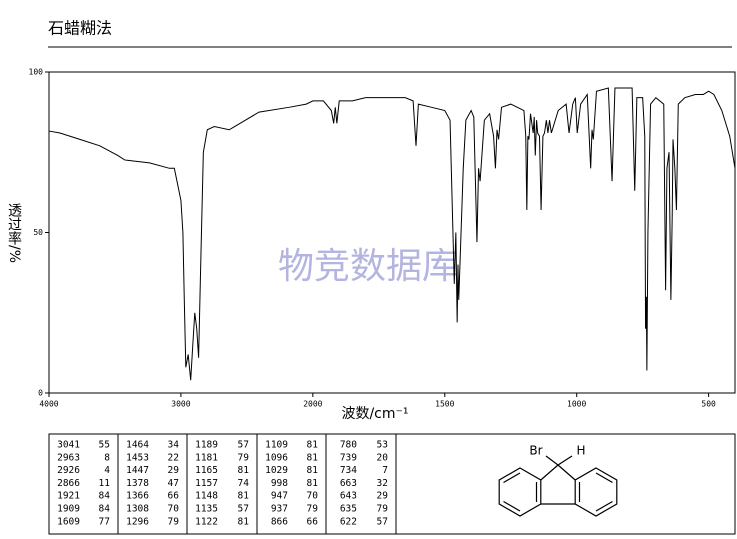  What do you see at coordinates (137, 521) in the screenshot?
I see `table-cell: 1296` at bounding box center [137, 521].